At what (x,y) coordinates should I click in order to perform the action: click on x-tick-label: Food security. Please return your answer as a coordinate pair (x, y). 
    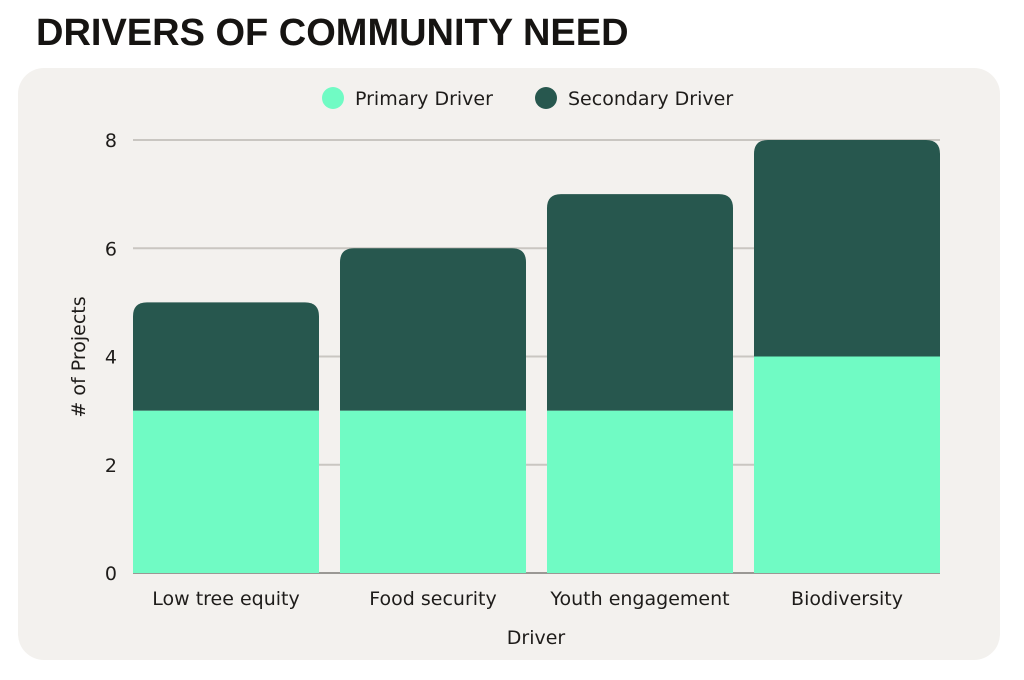
    Looking at the image, I should click on (432, 599).